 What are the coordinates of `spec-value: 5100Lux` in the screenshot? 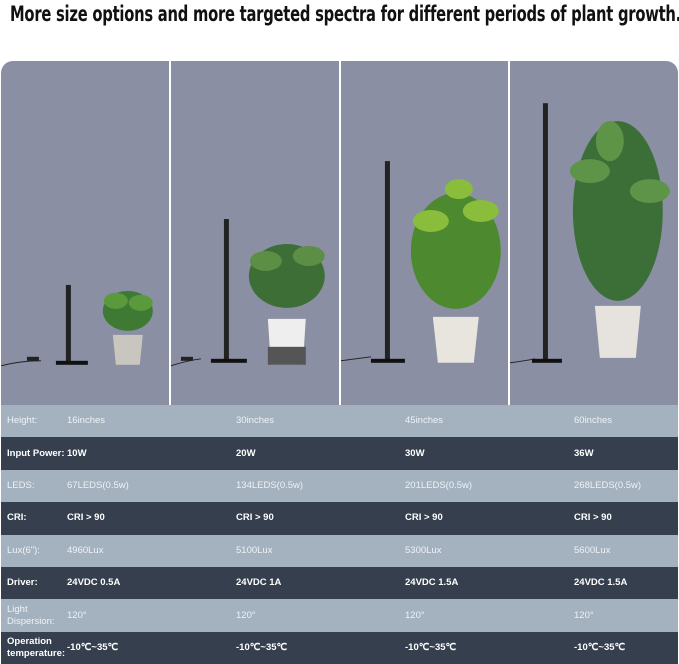 It's located at (254, 550).